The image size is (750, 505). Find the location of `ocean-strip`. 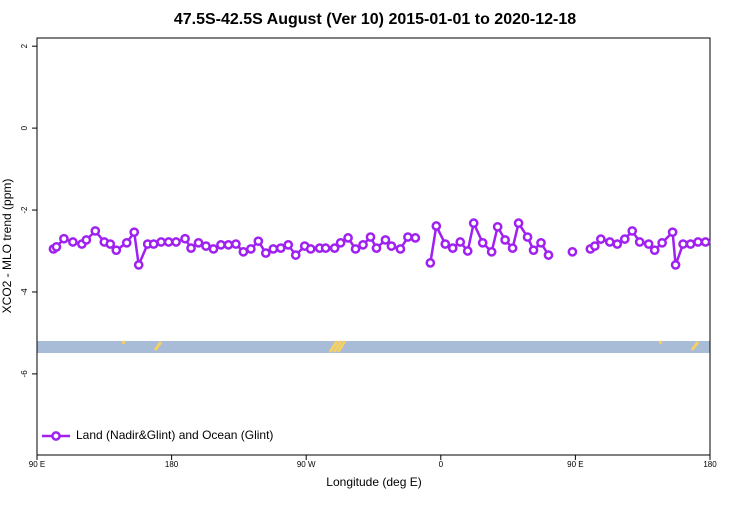

ocean-strip is located at coordinates (373, 347).